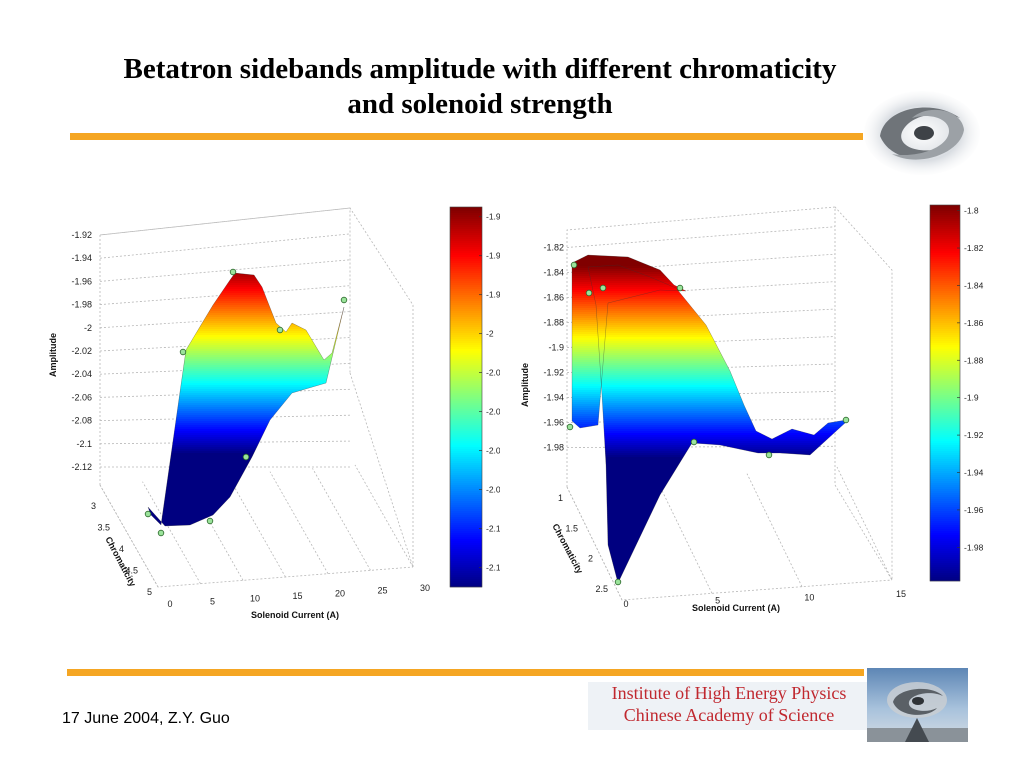 The height and width of the screenshot is (768, 1024). I want to click on right-data-point, so click(769, 455).